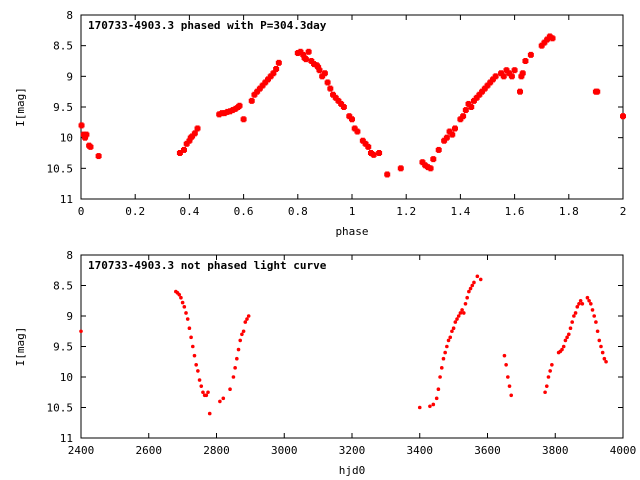 The image size is (640, 480). Describe the element at coordinates (298, 211) in the screenshot. I see `x-tick-label: 0.8` at that location.